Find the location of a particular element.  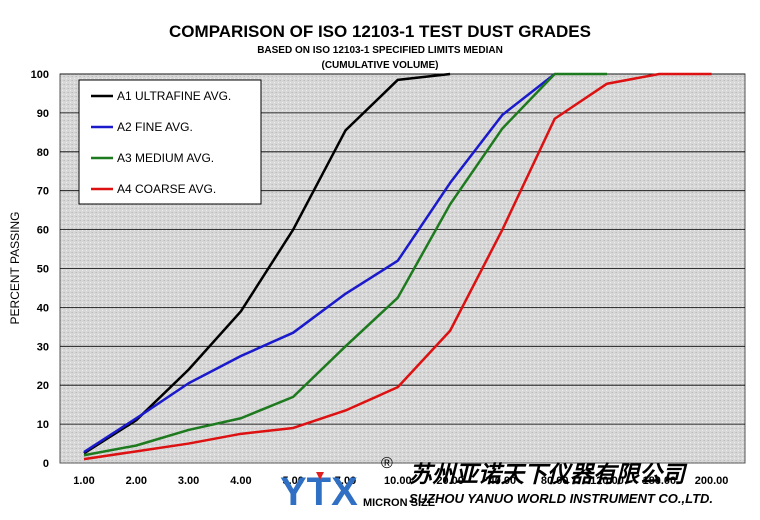

y-tick-label: 0 is located at coordinates (46, 464).